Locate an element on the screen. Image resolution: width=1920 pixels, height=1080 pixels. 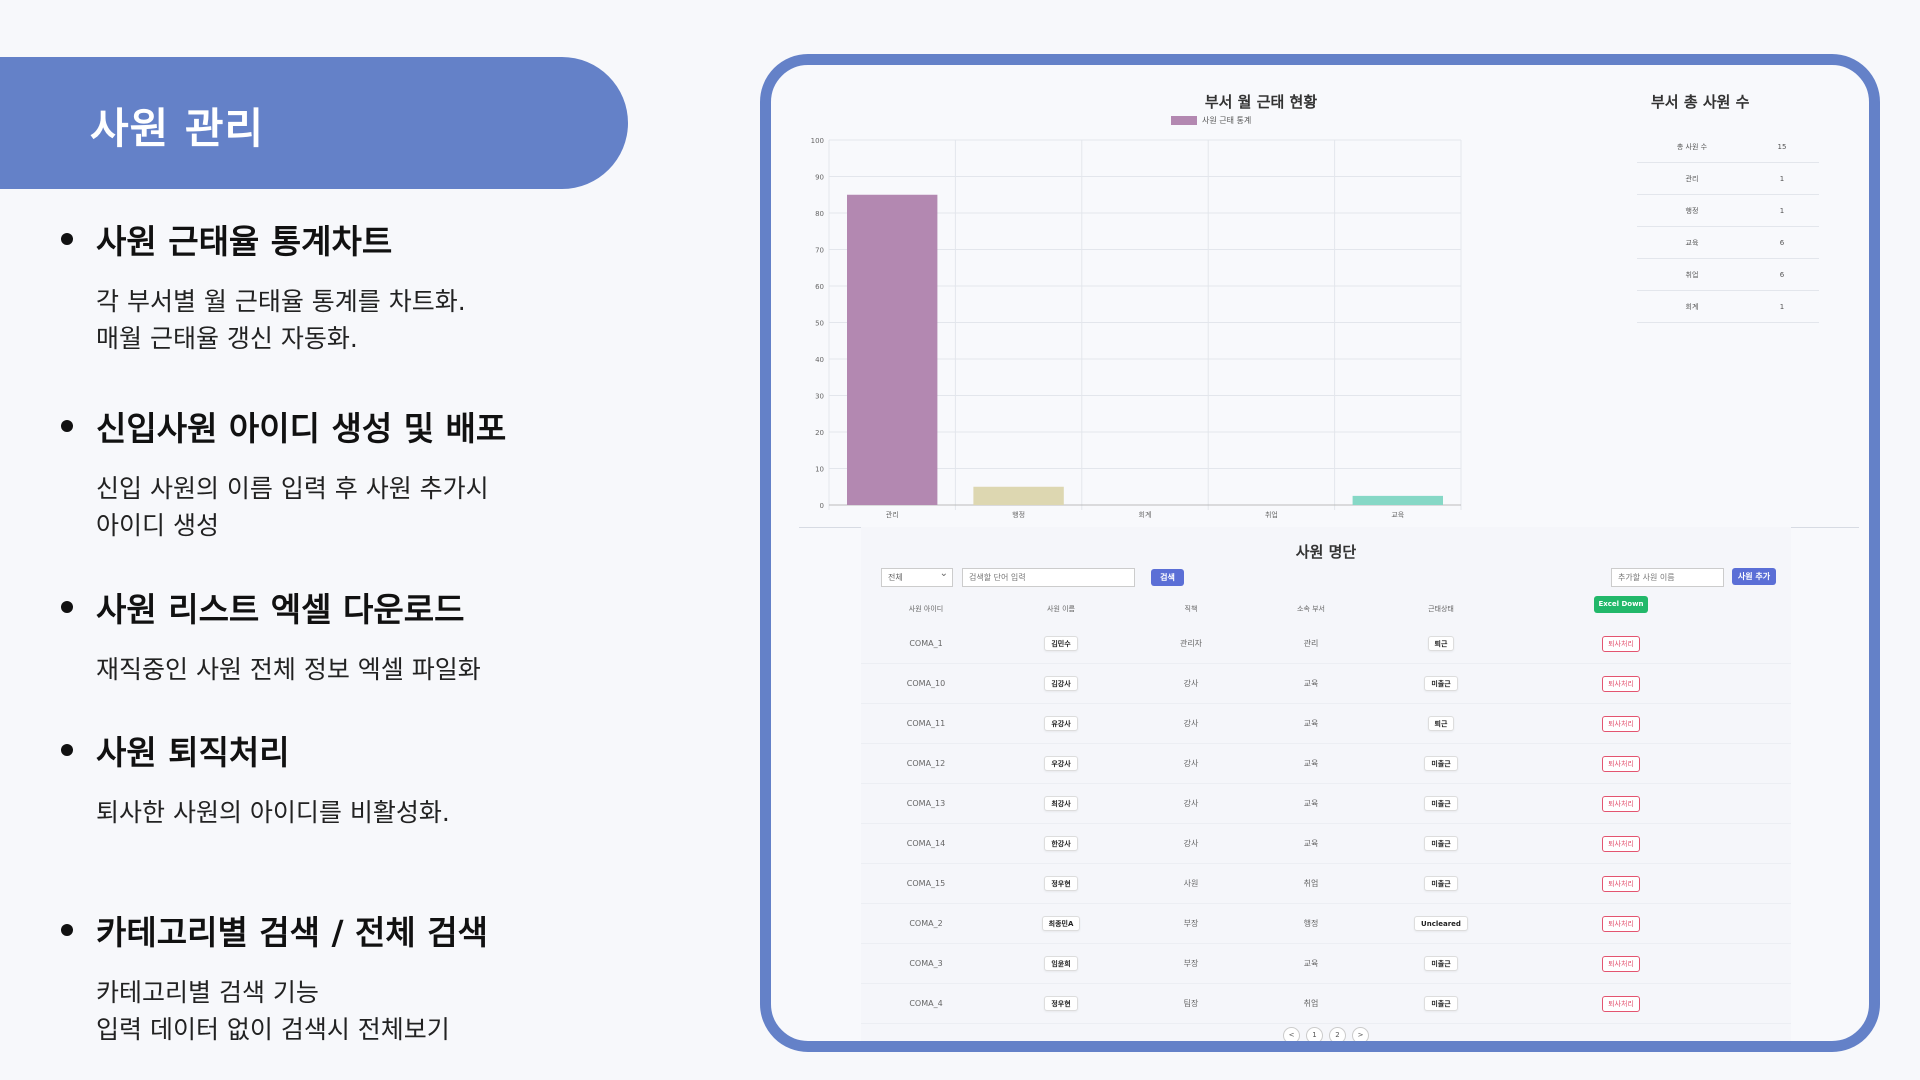
search-input is located at coordinates (1048, 577).